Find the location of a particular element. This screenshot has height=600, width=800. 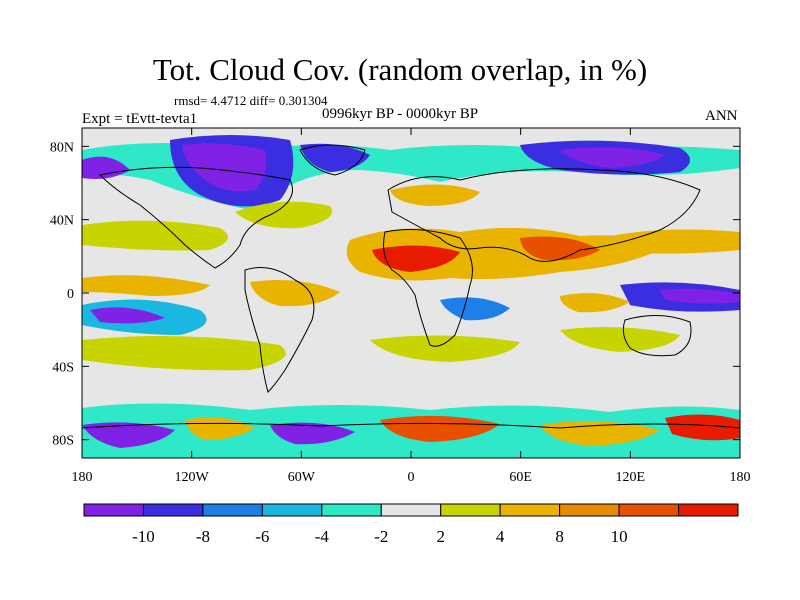

y-tick-label: 0 is located at coordinates (70, 294).